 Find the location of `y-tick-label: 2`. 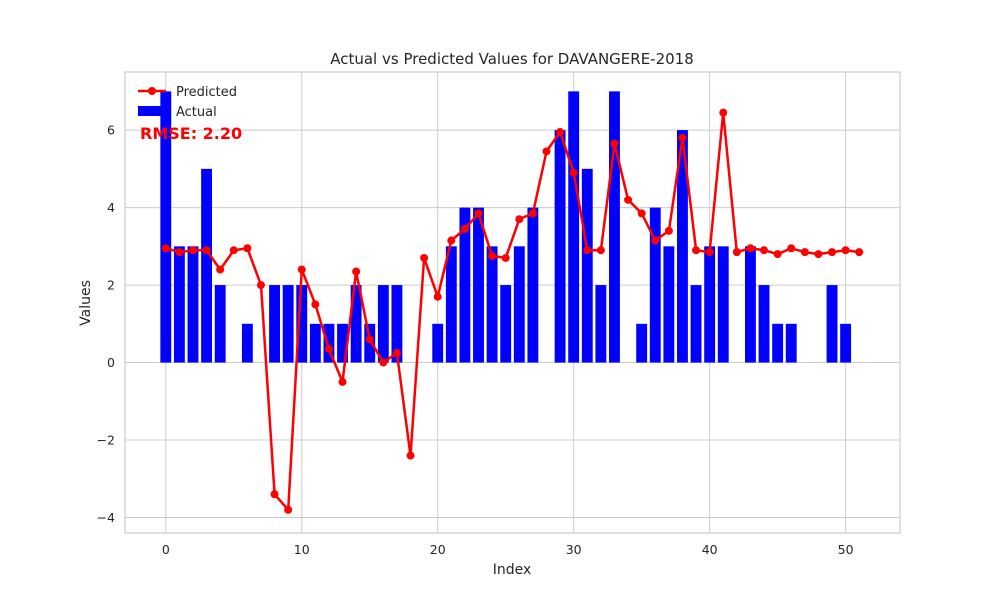

y-tick-label: 2 is located at coordinates (111, 285).